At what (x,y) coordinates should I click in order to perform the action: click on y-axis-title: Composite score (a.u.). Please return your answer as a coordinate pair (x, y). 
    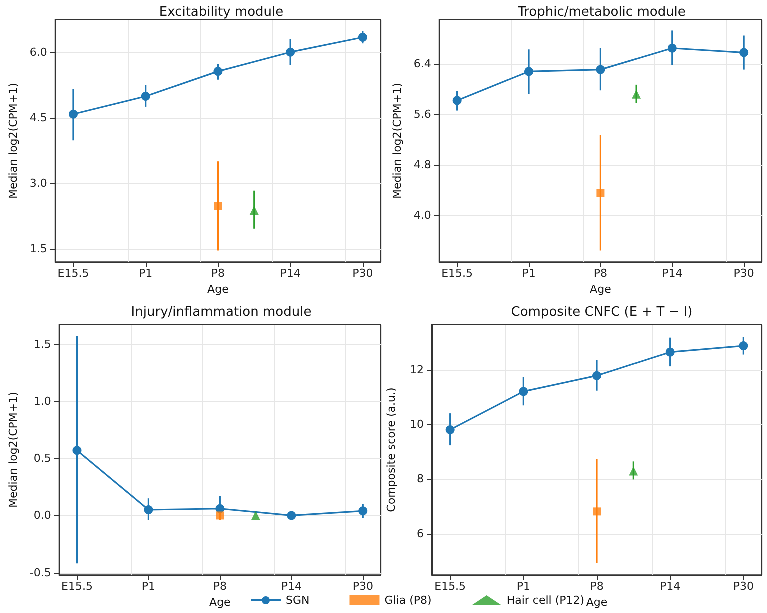
    Looking at the image, I should click on (391, 450).